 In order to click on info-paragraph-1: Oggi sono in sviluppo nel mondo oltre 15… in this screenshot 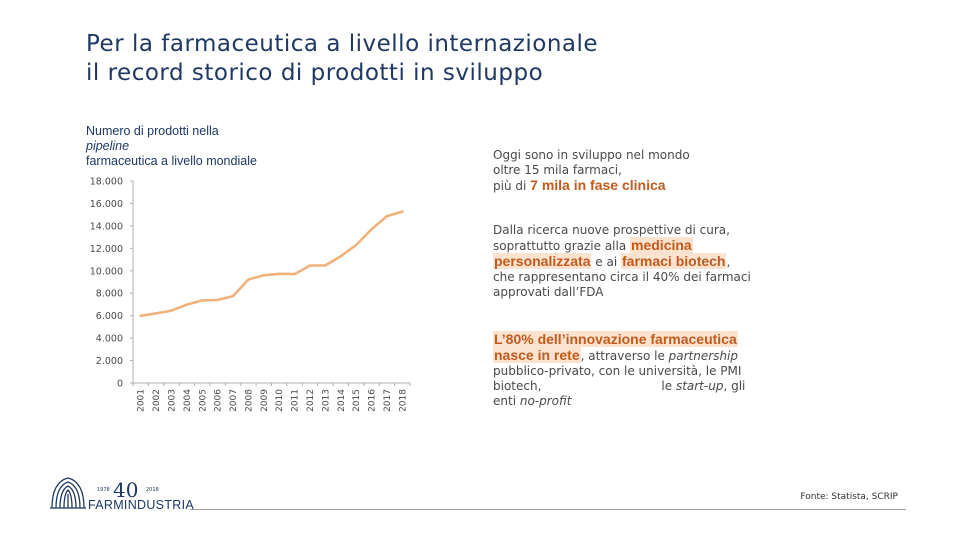, I will do `click(643, 171)`.